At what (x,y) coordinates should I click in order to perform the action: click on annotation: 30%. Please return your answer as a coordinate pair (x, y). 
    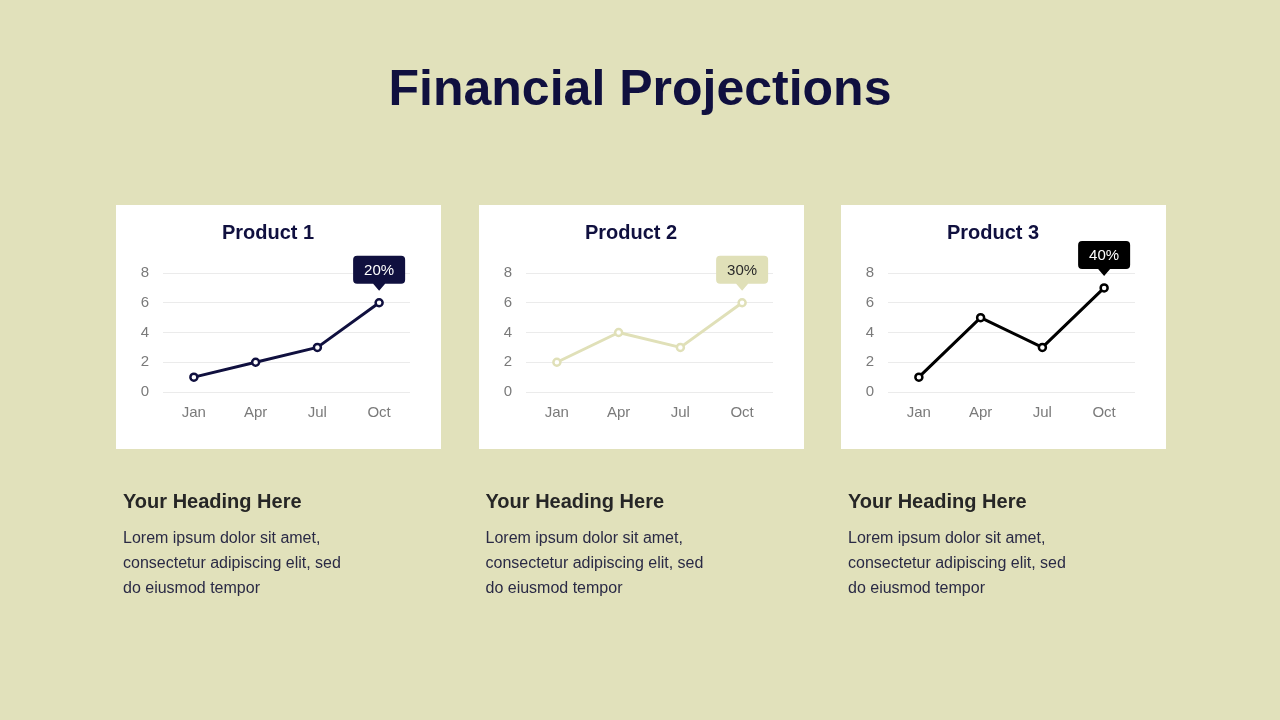
    Looking at the image, I should click on (741, 269).